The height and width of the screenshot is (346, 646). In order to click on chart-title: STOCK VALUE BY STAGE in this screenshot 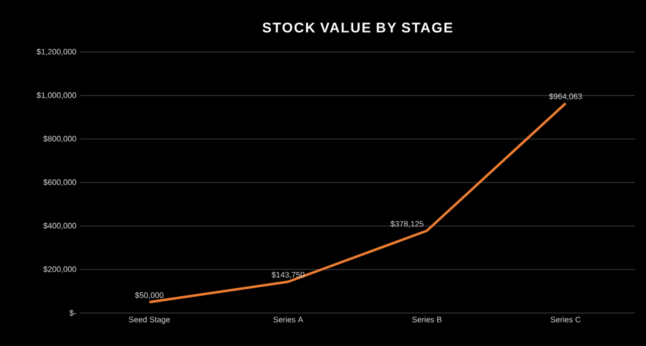, I will do `click(357, 27)`.